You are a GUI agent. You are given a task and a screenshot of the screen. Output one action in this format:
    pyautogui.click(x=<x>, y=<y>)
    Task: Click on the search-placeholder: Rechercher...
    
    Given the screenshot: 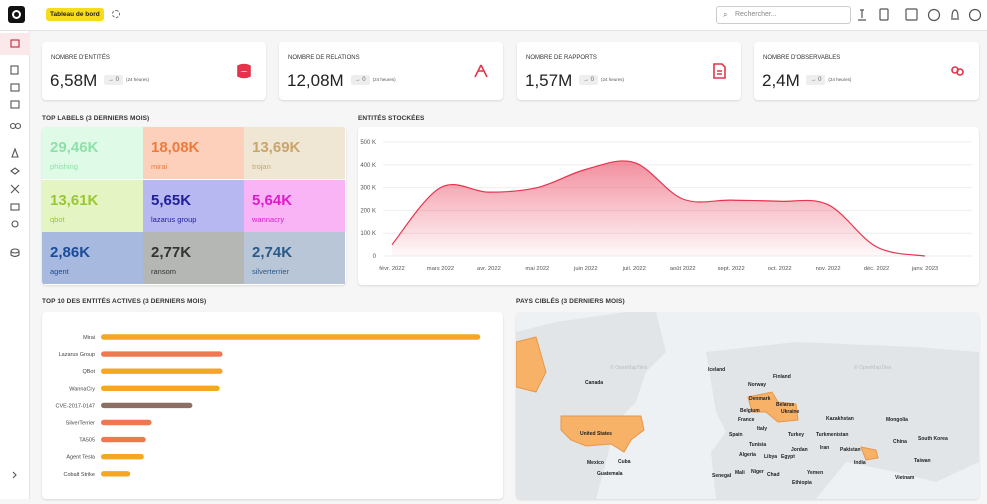 What is the action you would take?
    pyautogui.click(x=756, y=14)
    